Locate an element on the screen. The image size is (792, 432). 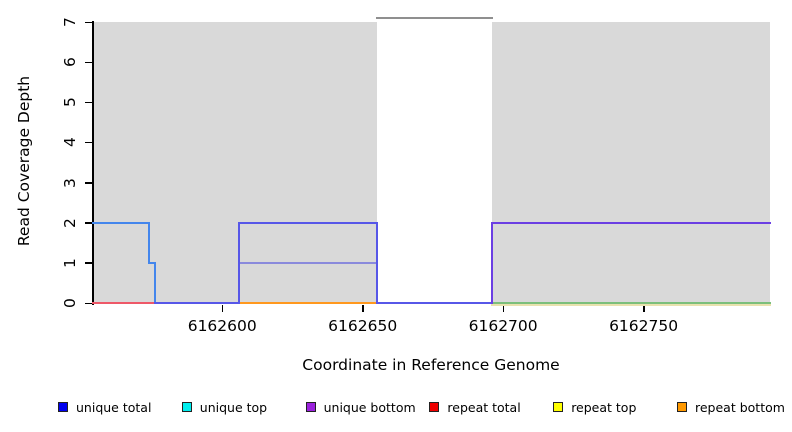
repeat-bottom-swatch-icon is located at coordinates (682, 407).